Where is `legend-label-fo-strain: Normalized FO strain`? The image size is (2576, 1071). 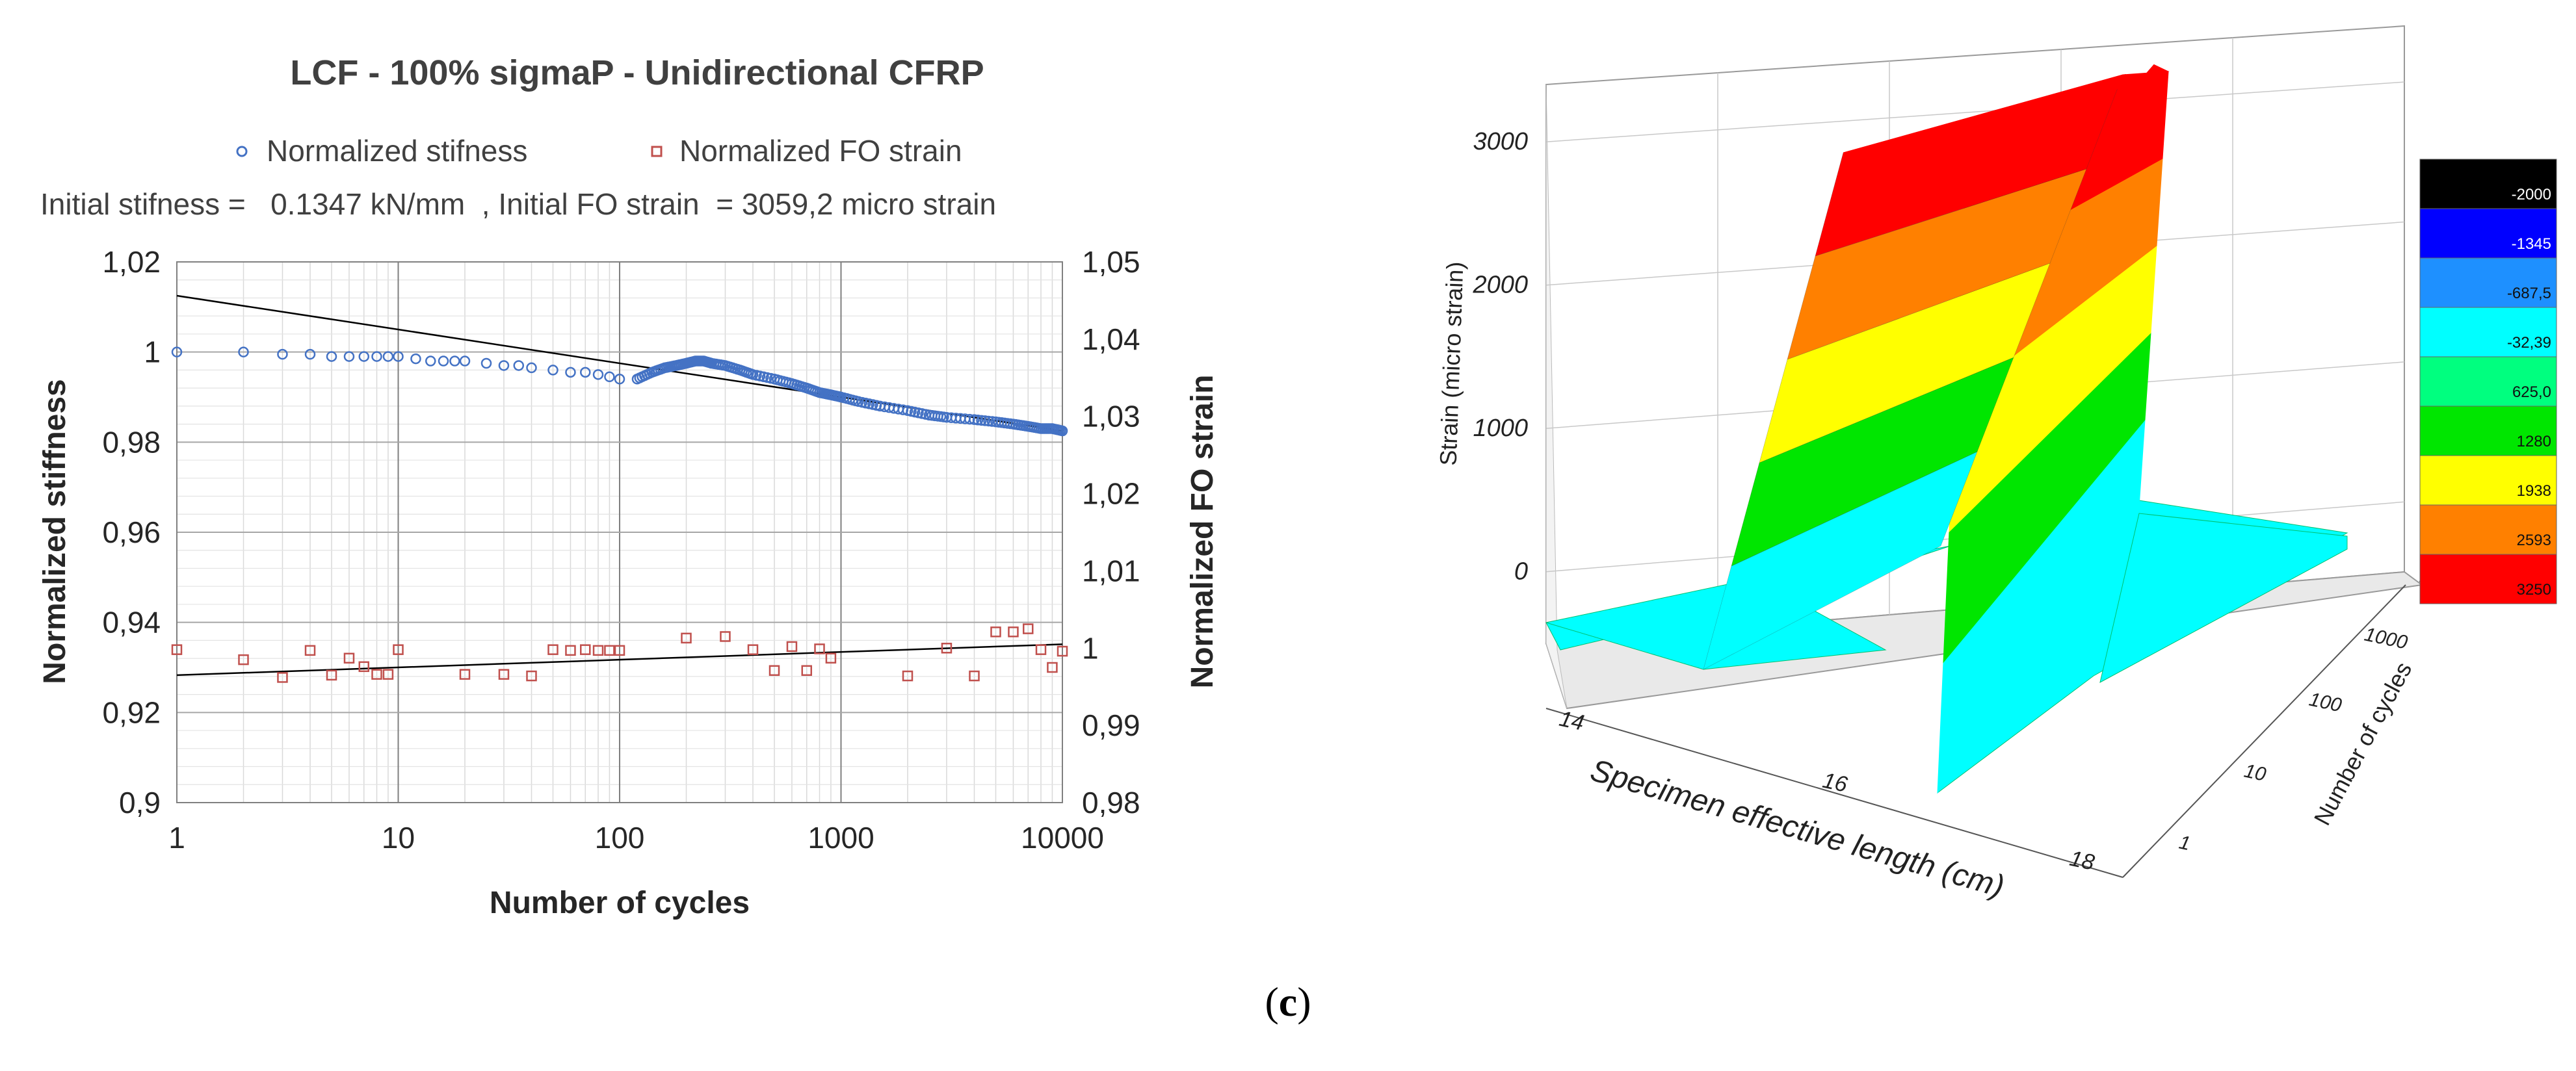
legend-label-fo-strain: Normalized FO strain is located at coordinates (820, 151).